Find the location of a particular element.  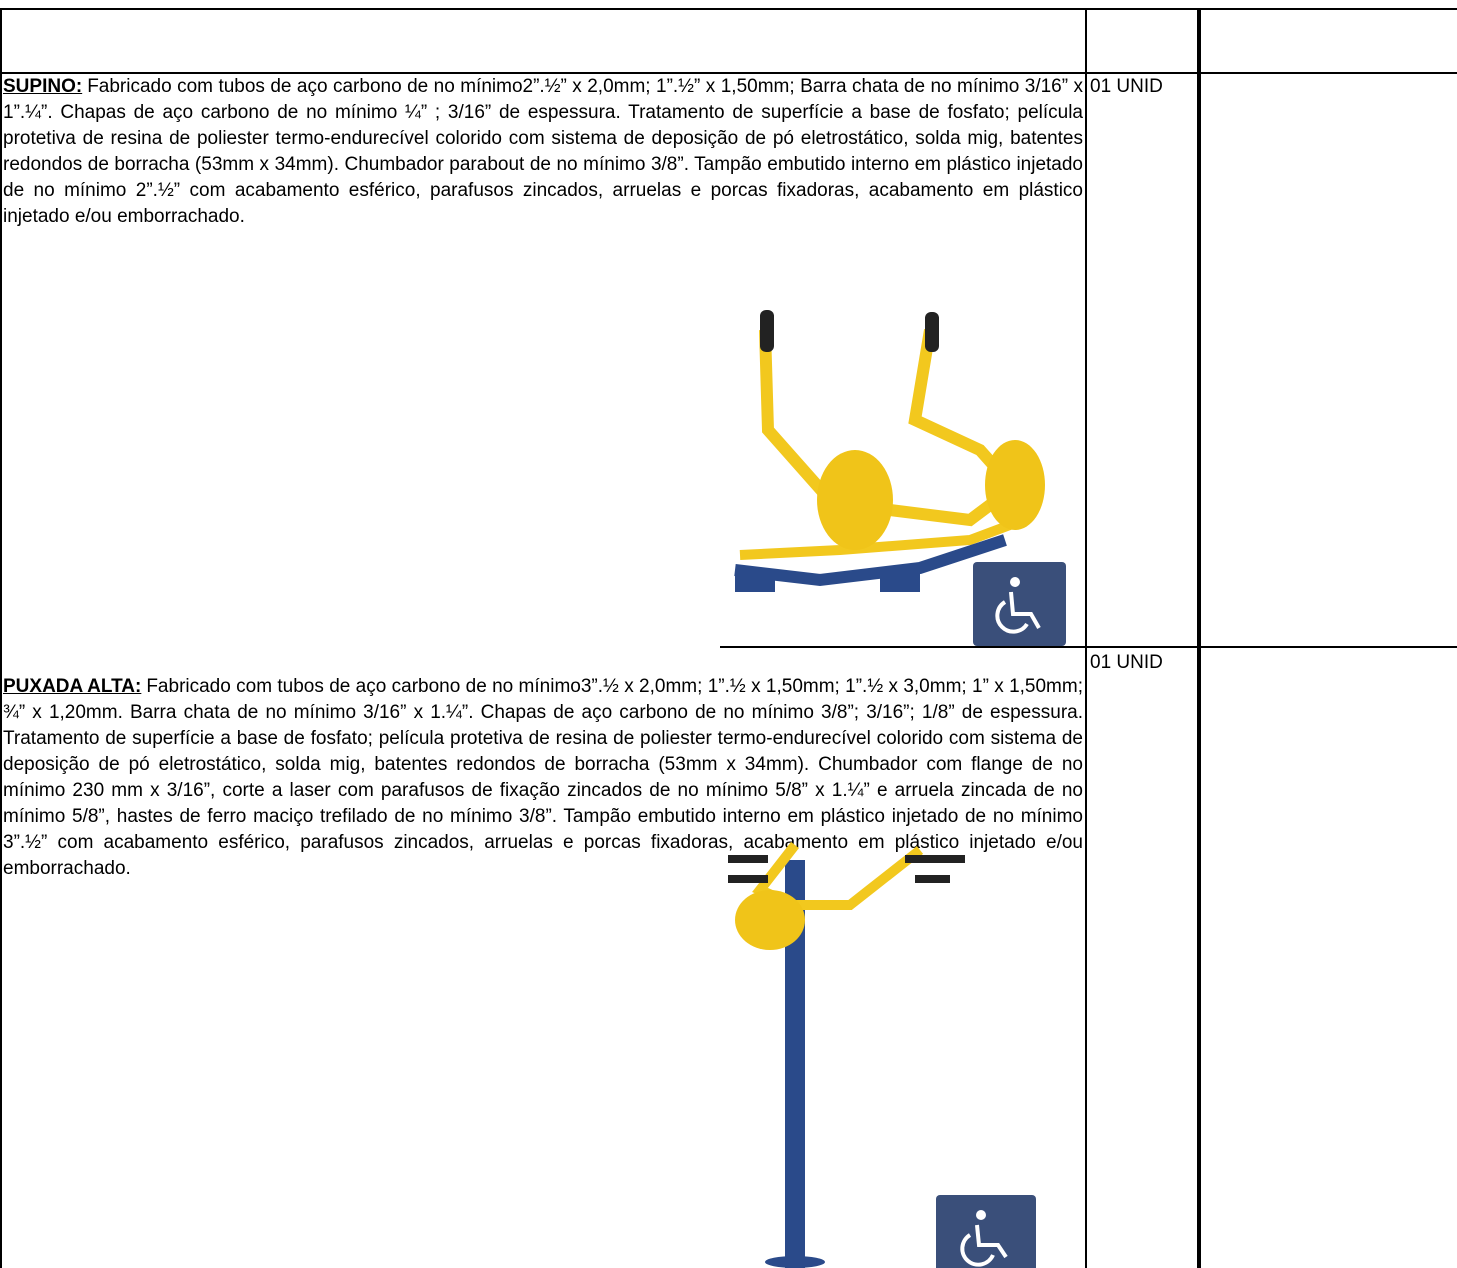

item-name: SUPINO: is located at coordinates (43, 86).